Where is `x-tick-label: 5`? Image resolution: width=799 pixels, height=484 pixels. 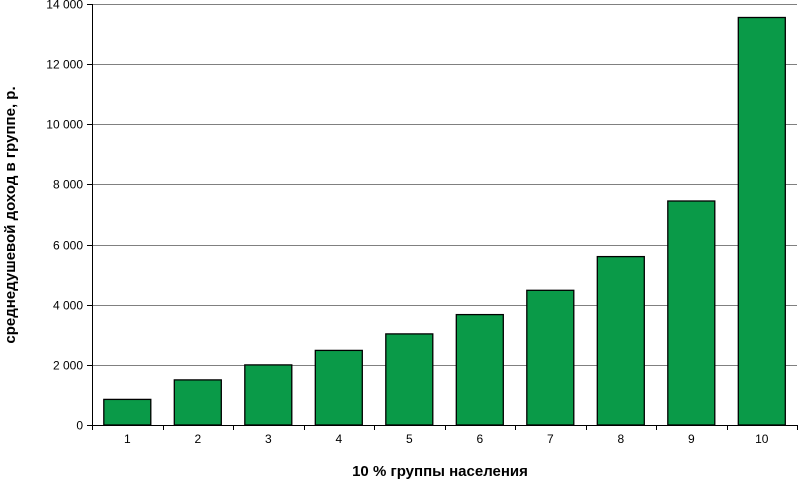
x-tick-label: 5 is located at coordinates (409, 439).